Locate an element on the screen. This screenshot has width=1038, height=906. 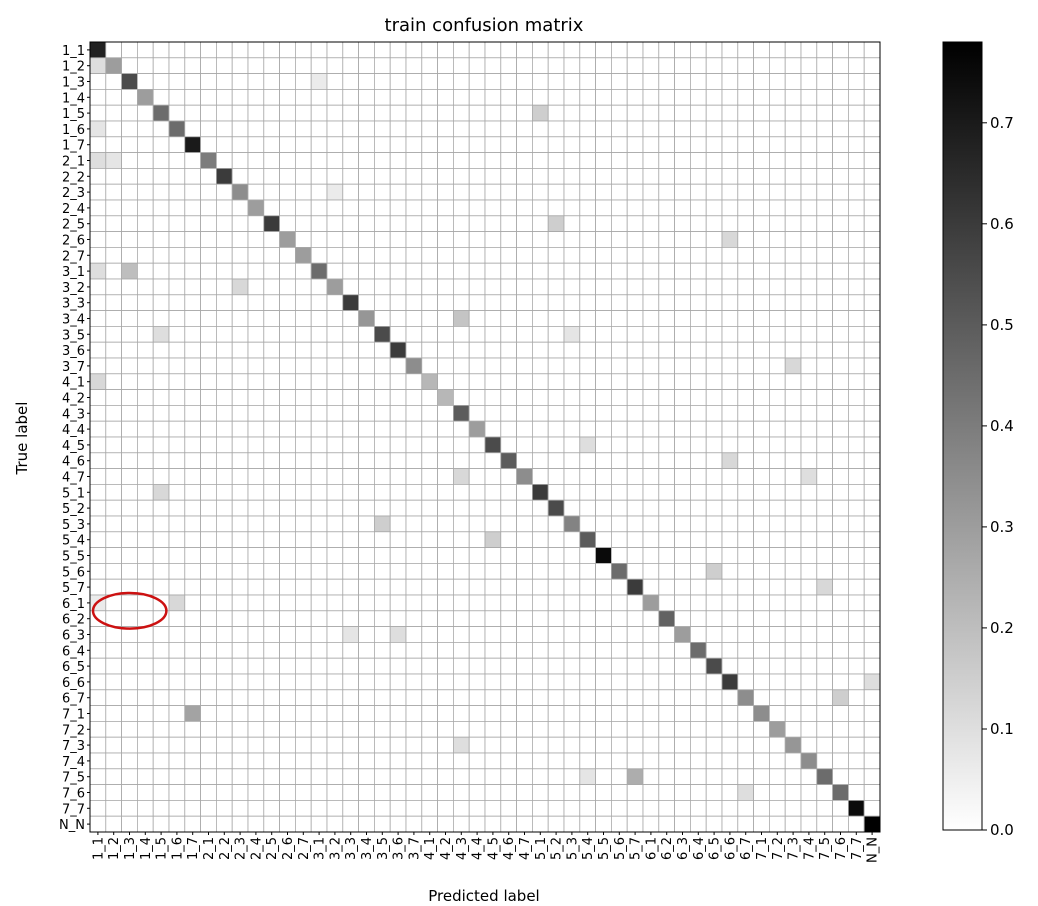
x-tick-label-2_3: 2_3 is located at coordinates (241, 848).